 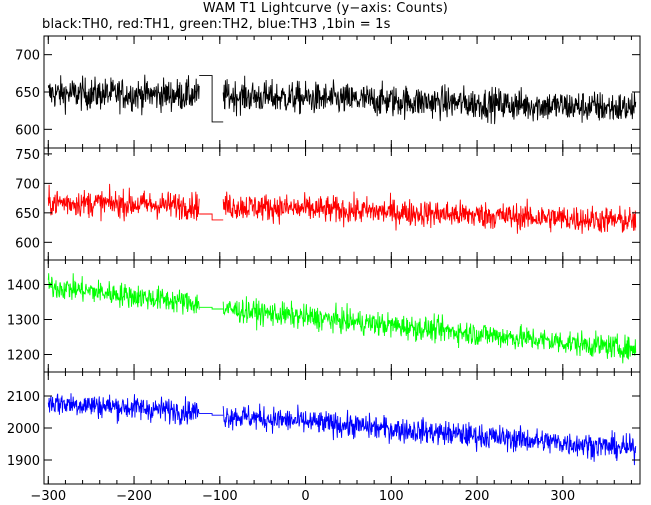 What do you see at coordinates (342, 208) in the screenshot?
I see `series-line-th1` at bounding box center [342, 208].